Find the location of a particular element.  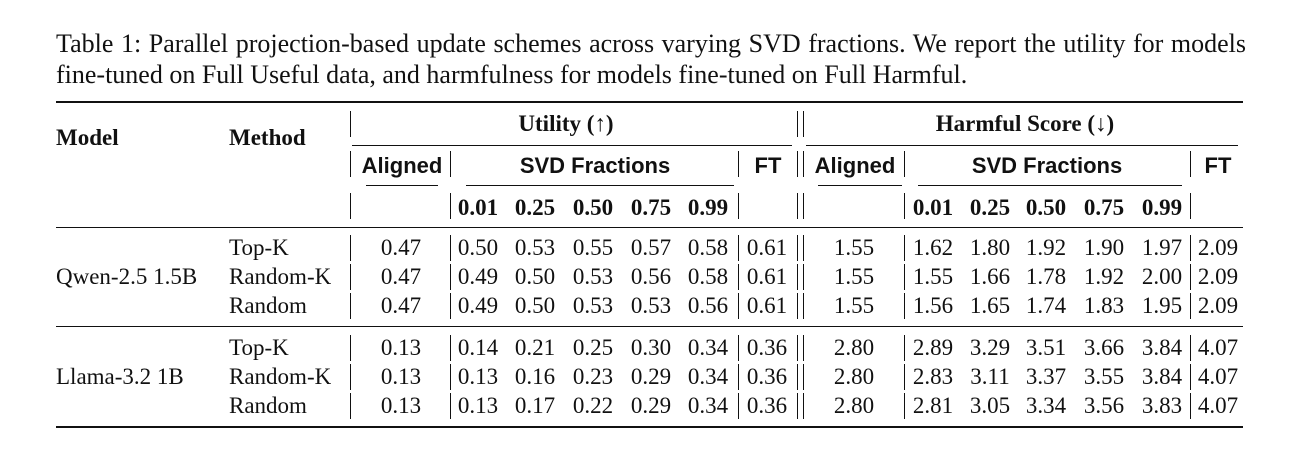

top-rule is located at coordinates (649, 102).